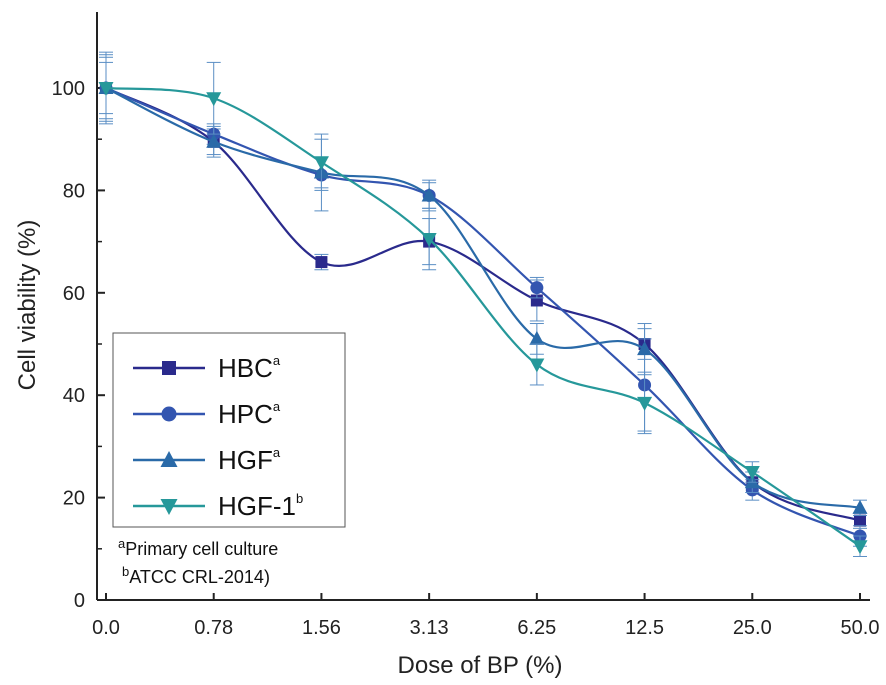 The height and width of the screenshot is (685, 886). What do you see at coordinates (207, 460) in the screenshot?
I see `legend-item-hgf: HGFa` at bounding box center [207, 460].